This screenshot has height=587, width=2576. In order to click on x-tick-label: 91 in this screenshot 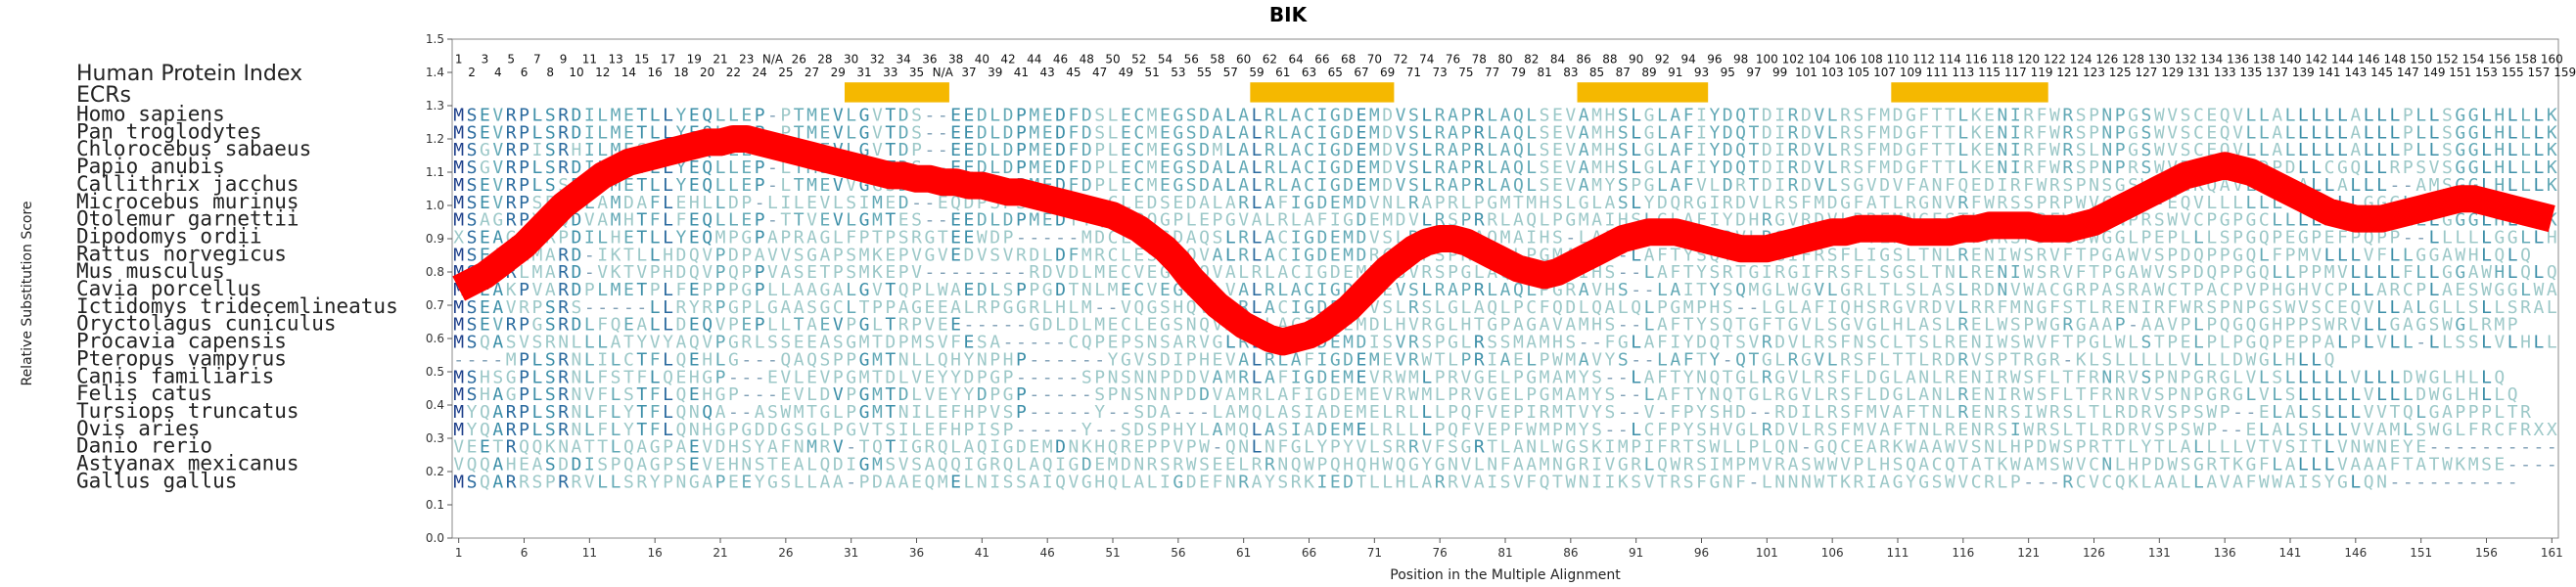, I will do `click(1636, 553)`.